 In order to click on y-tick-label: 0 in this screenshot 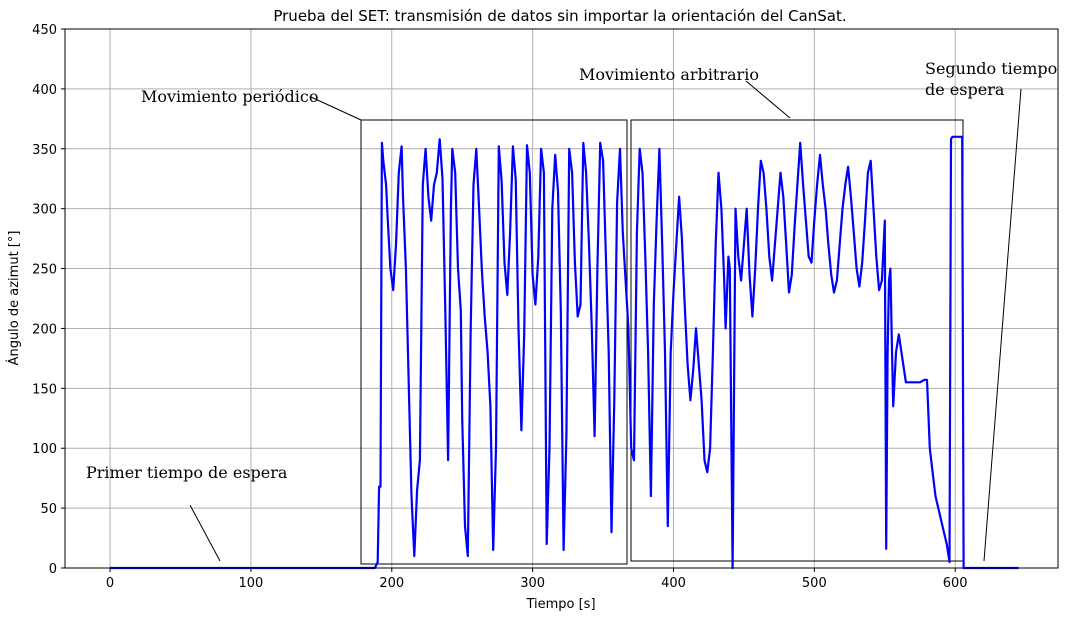, I will do `click(53, 569)`.